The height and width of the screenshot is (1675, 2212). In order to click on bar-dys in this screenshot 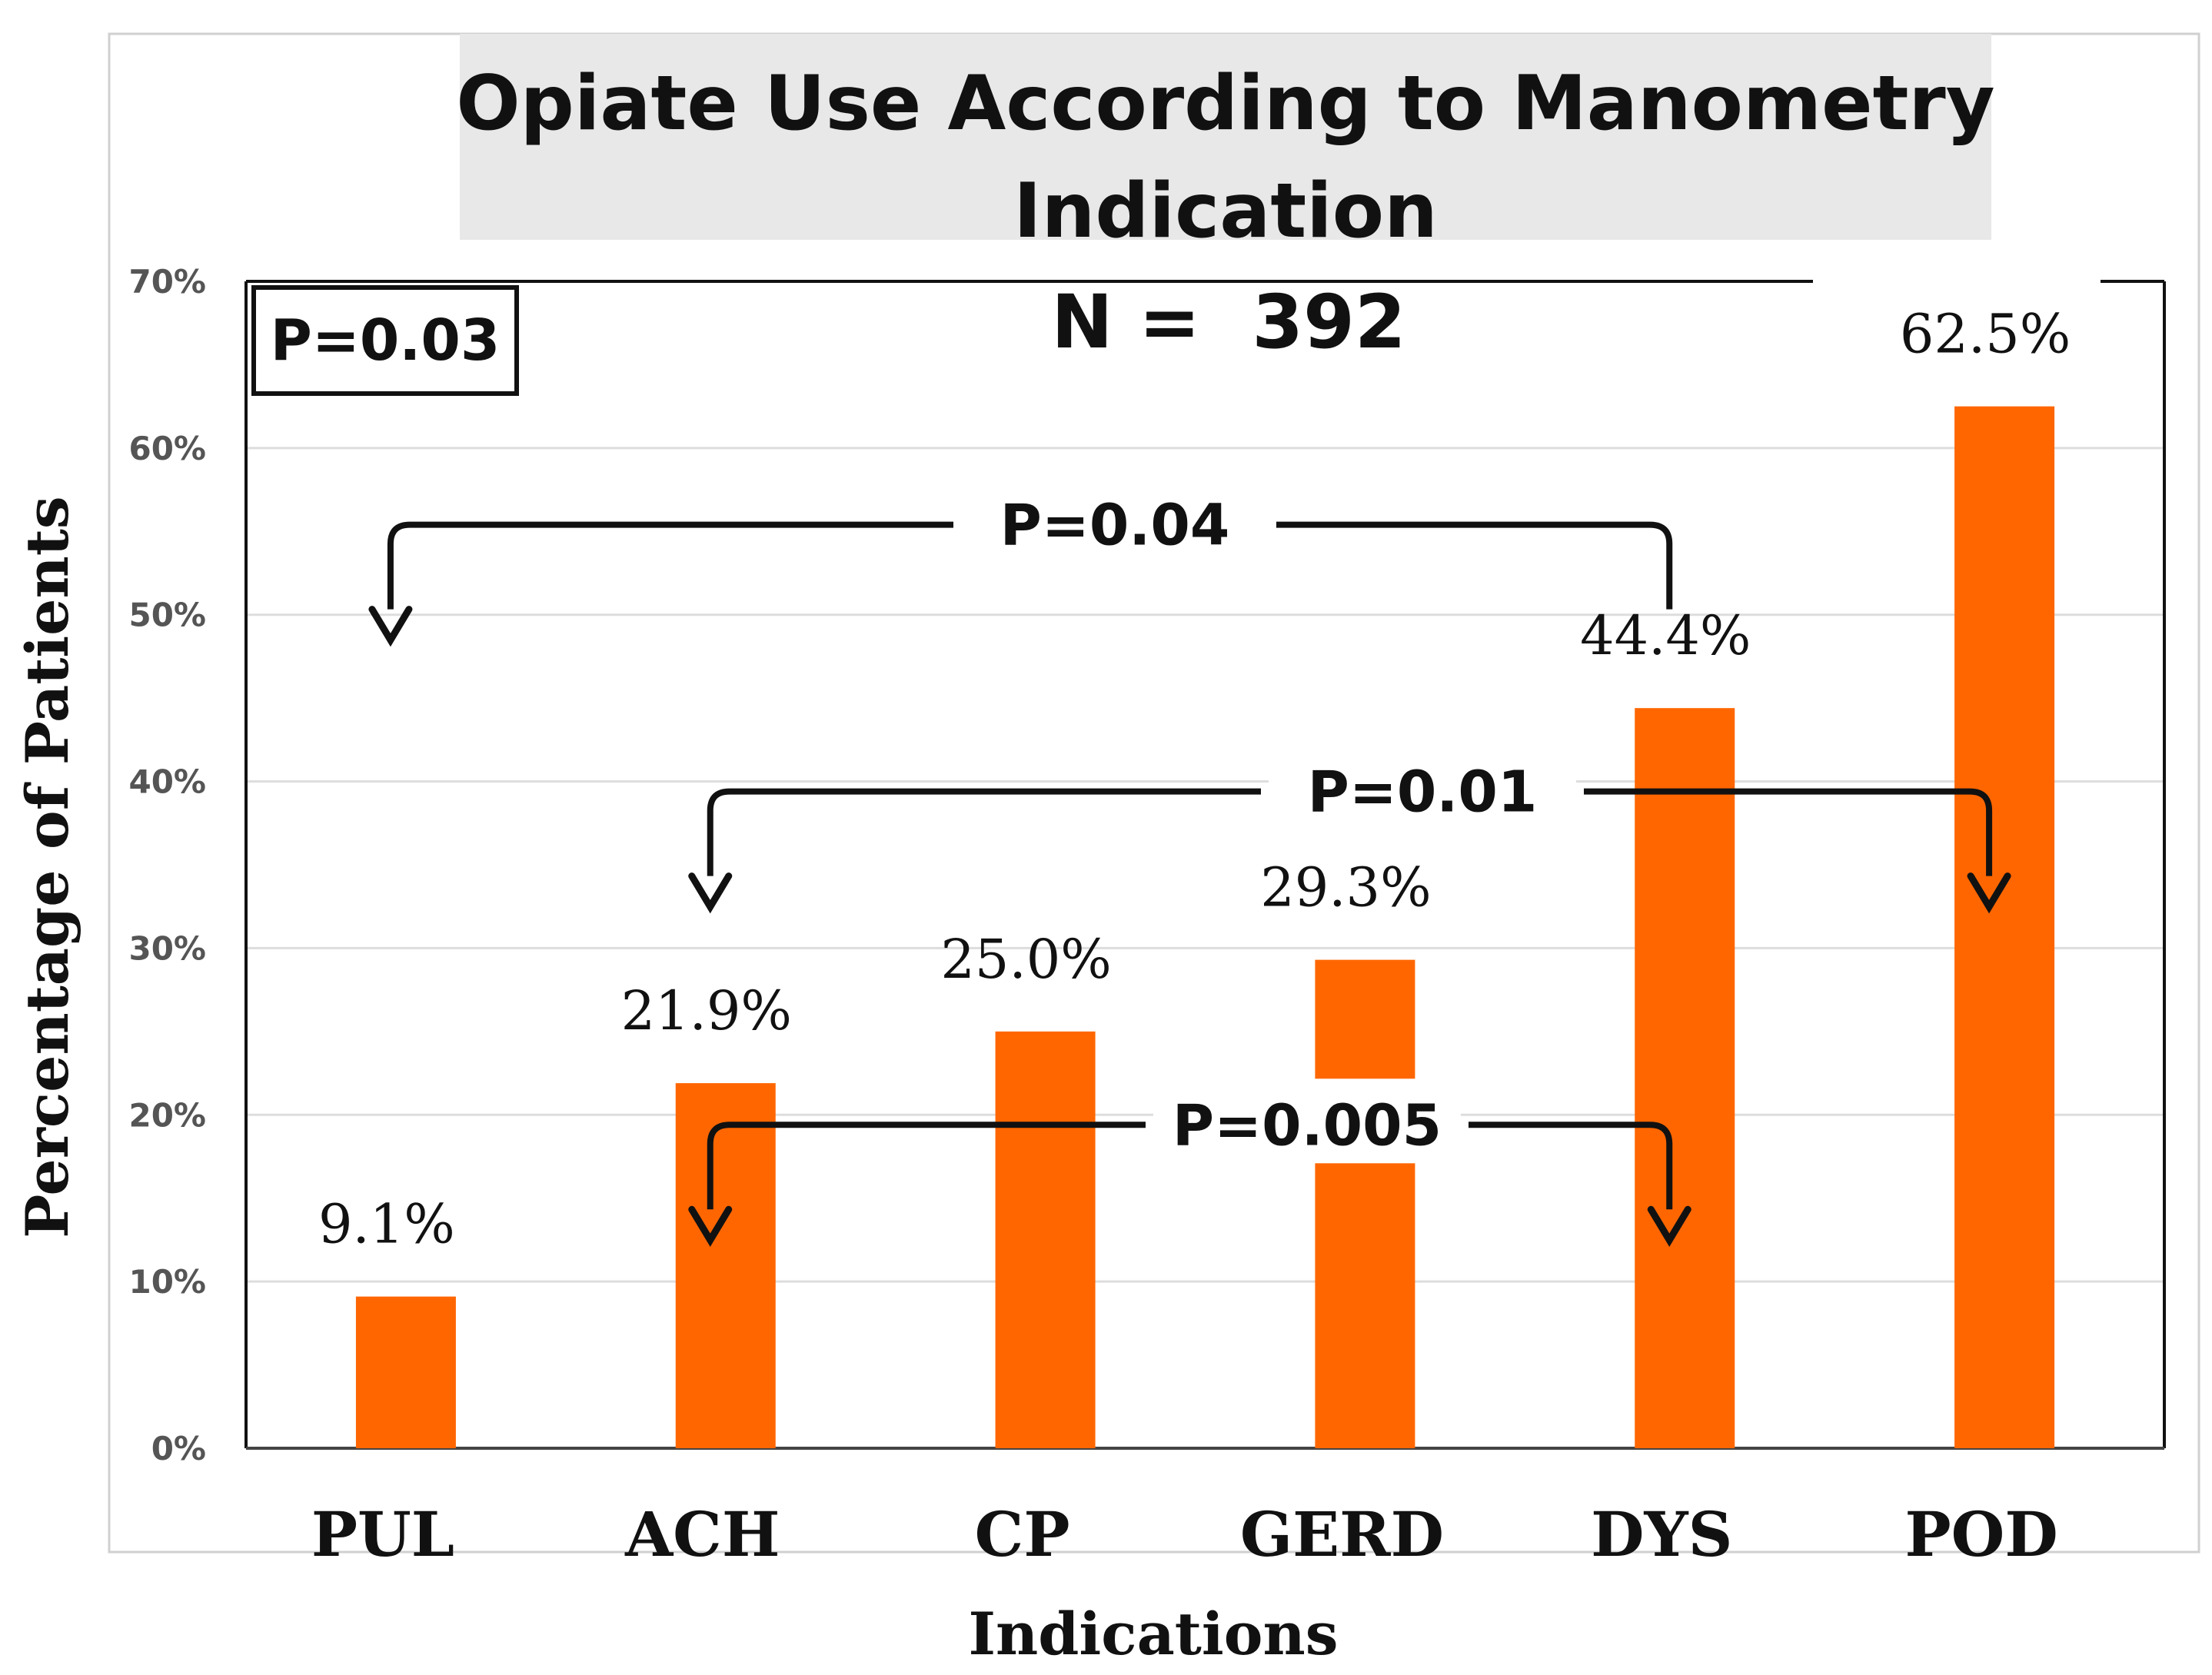, I will do `click(1685, 1078)`.